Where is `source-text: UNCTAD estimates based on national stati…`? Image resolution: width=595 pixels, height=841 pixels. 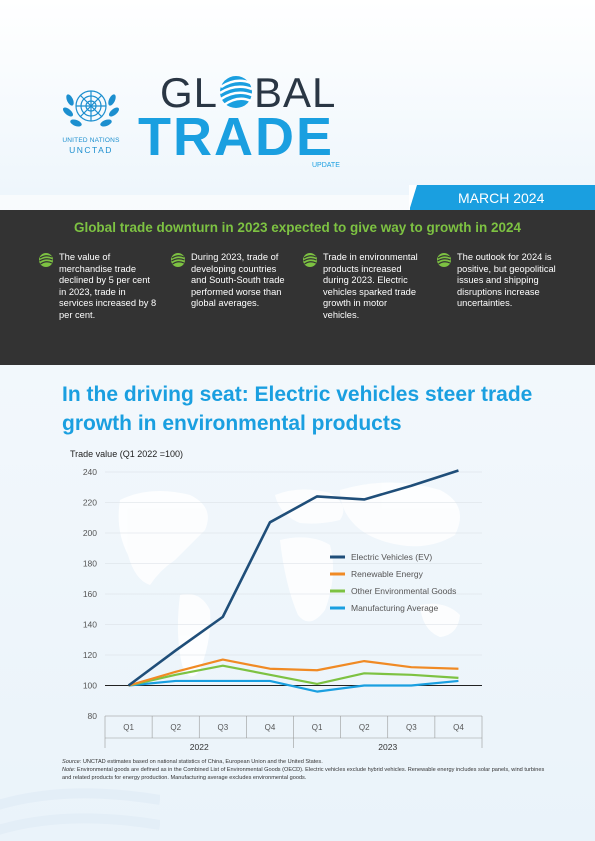 source-text: UNCTAD estimates based on national stati… is located at coordinates (202, 762).